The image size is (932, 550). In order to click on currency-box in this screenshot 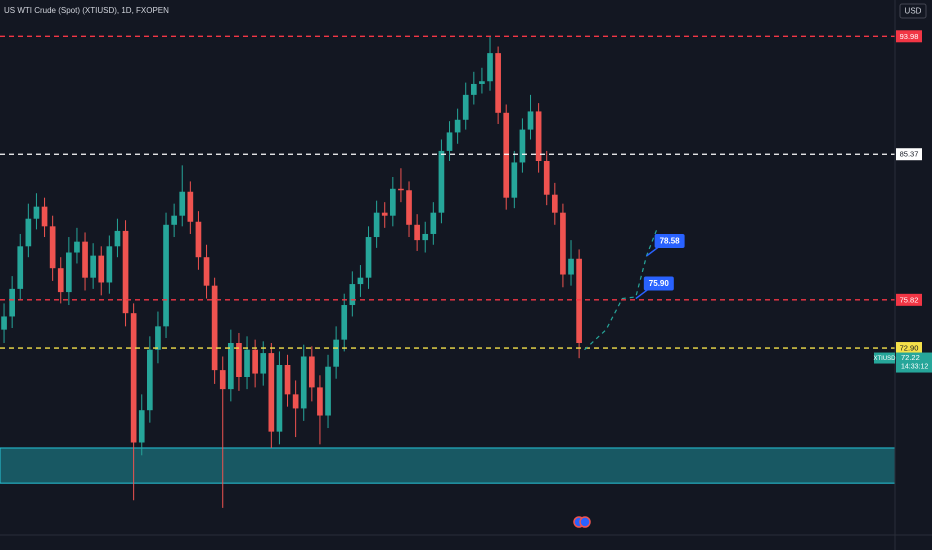, I will do `click(913, 11)`.